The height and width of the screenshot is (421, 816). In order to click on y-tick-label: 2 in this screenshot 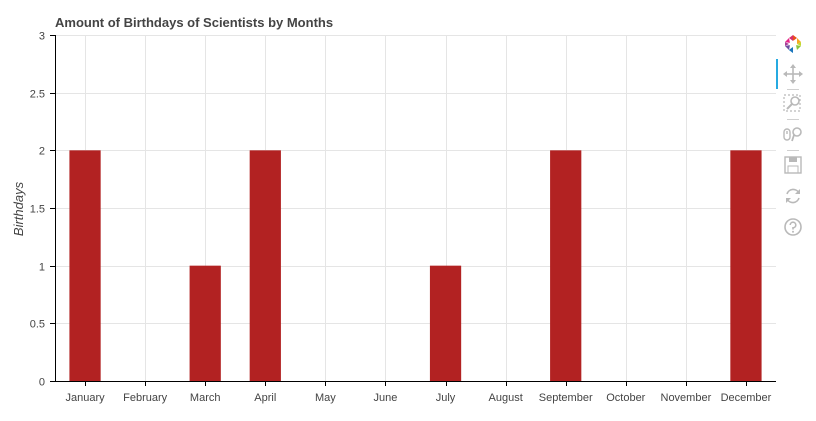, I will do `click(42, 152)`.